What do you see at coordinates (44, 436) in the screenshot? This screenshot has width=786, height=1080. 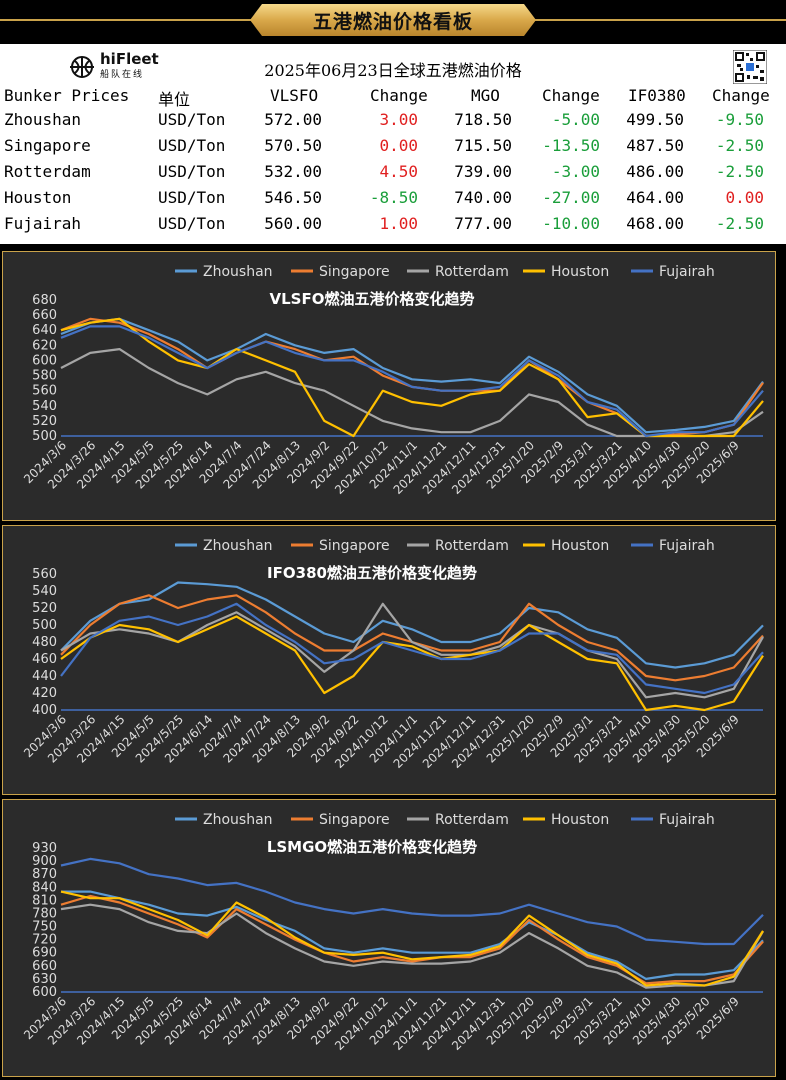 I see `y-tick-label: 500` at bounding box center [44, 436].